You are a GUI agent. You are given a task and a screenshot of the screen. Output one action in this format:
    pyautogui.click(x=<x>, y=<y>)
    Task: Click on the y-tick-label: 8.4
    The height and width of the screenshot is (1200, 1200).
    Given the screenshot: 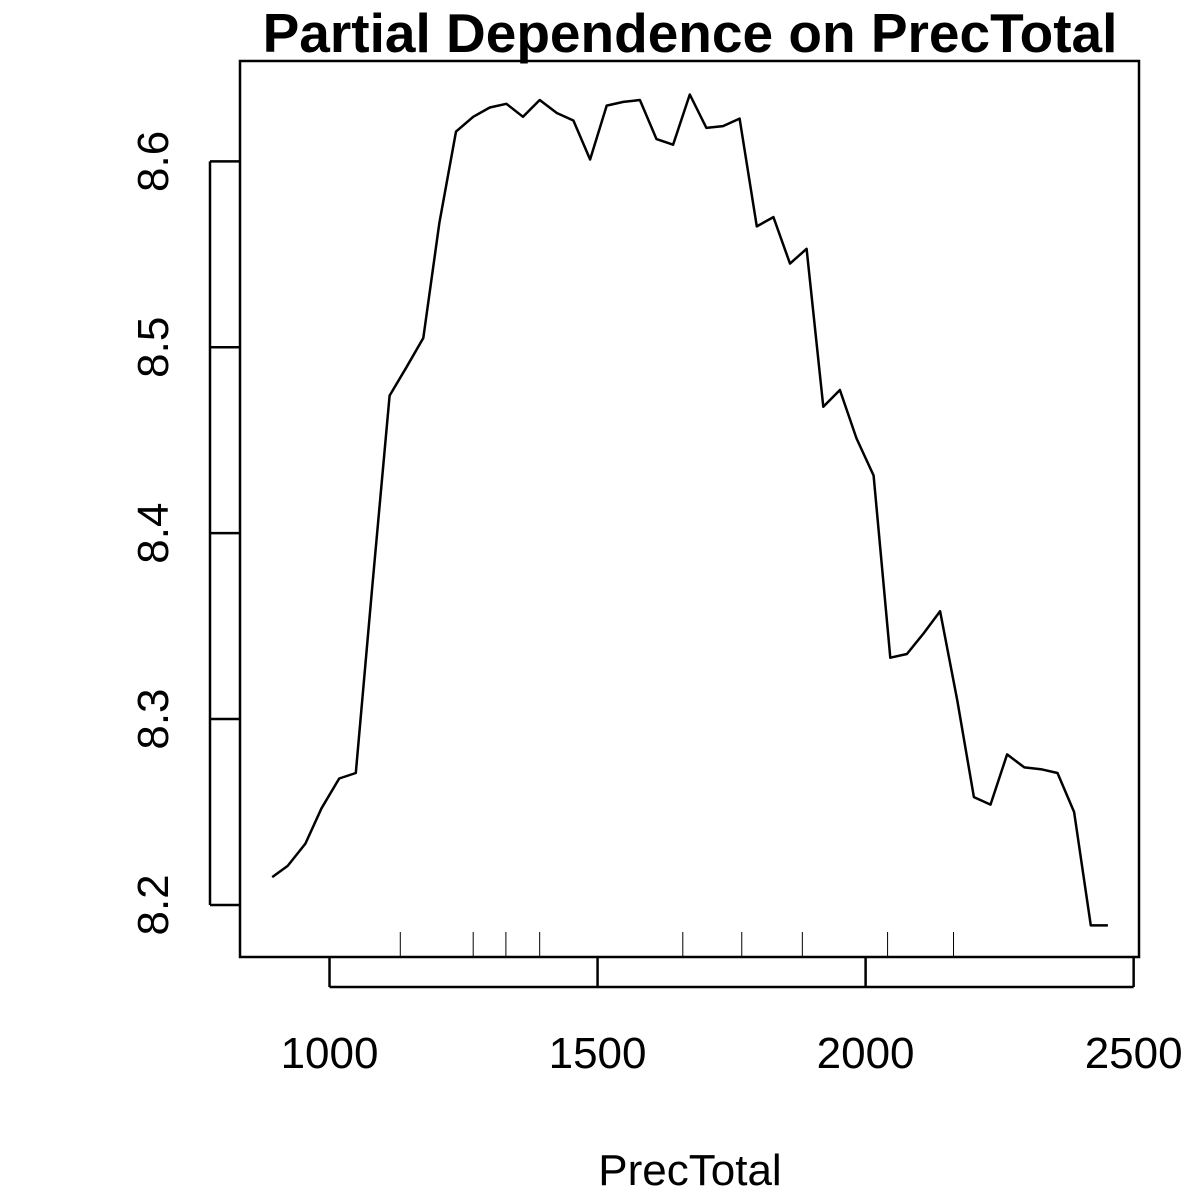 What is the action you would take?
    pyautogui.click(x=153, y=533)
    